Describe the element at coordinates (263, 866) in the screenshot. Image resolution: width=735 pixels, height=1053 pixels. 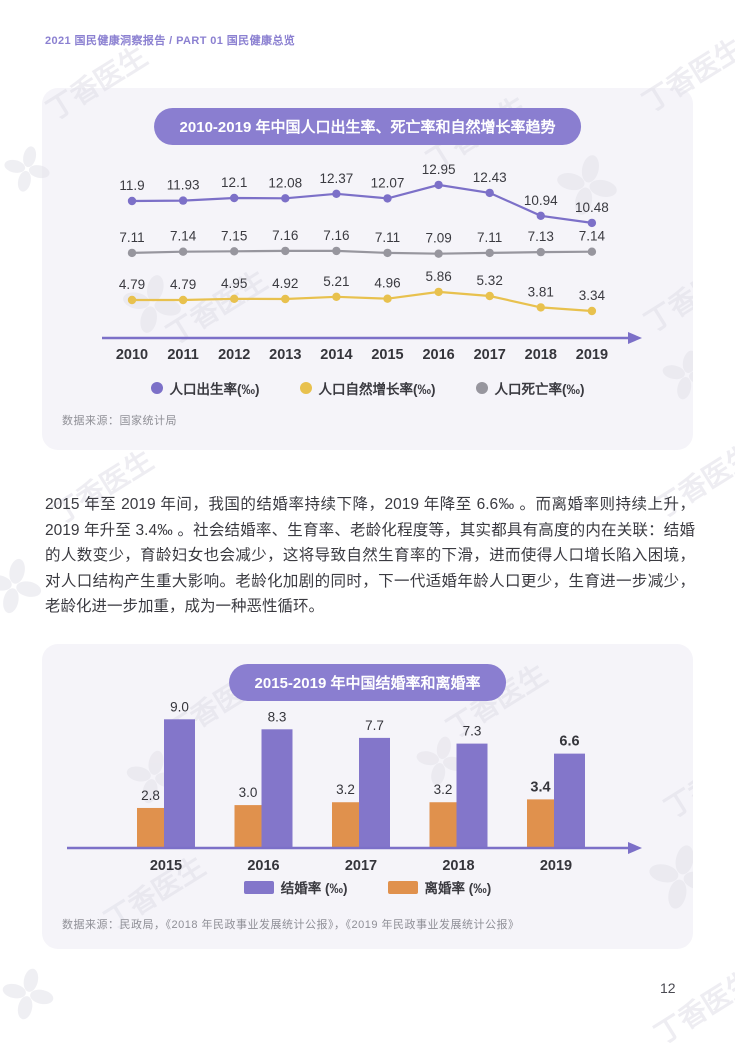
I see `x-axis-tick-label: 2016` at that location.